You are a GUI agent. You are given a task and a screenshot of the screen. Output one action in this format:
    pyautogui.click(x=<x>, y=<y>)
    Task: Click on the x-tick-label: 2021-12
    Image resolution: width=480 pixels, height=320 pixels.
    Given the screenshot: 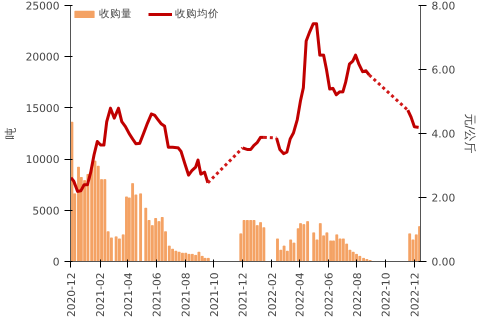 What is the action you would take?
    pyautogui.click(x=243, y=295)
    